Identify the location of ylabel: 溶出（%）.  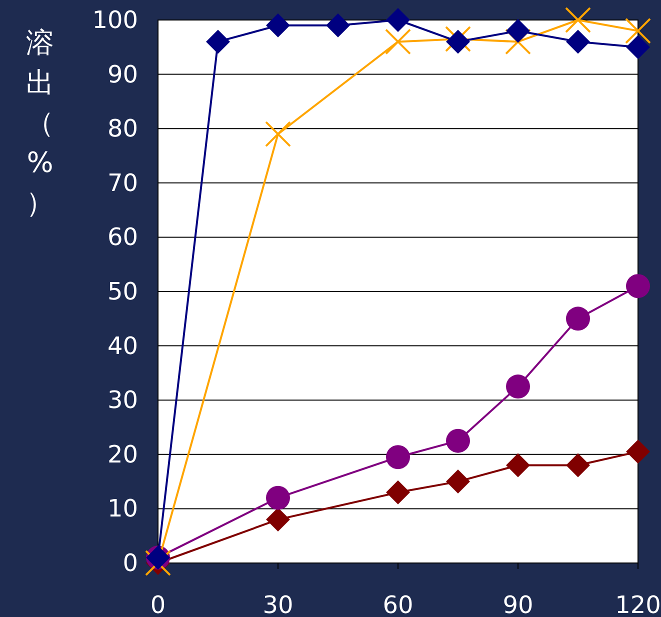
(40, 122).